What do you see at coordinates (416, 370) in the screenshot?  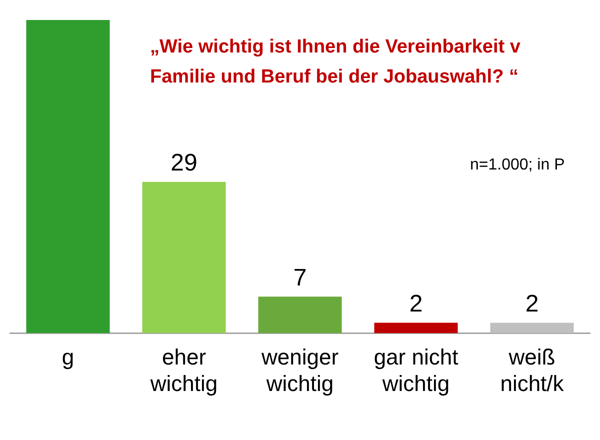 I see `x-tick-label: gar nicht wichtig` at bounding box center [416, 370].